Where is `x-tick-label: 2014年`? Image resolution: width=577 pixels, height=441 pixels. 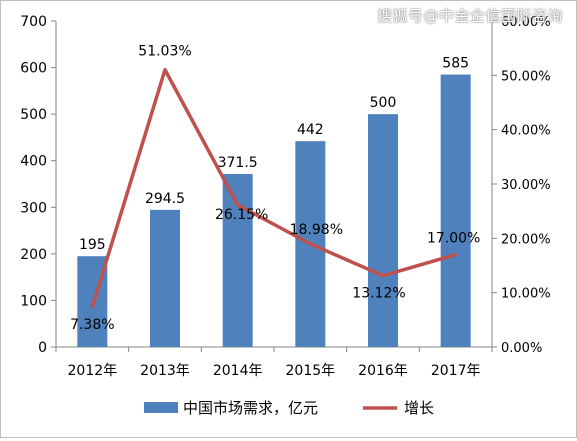 x-tick-label: 2014年 is located at coordinates (238, 371).